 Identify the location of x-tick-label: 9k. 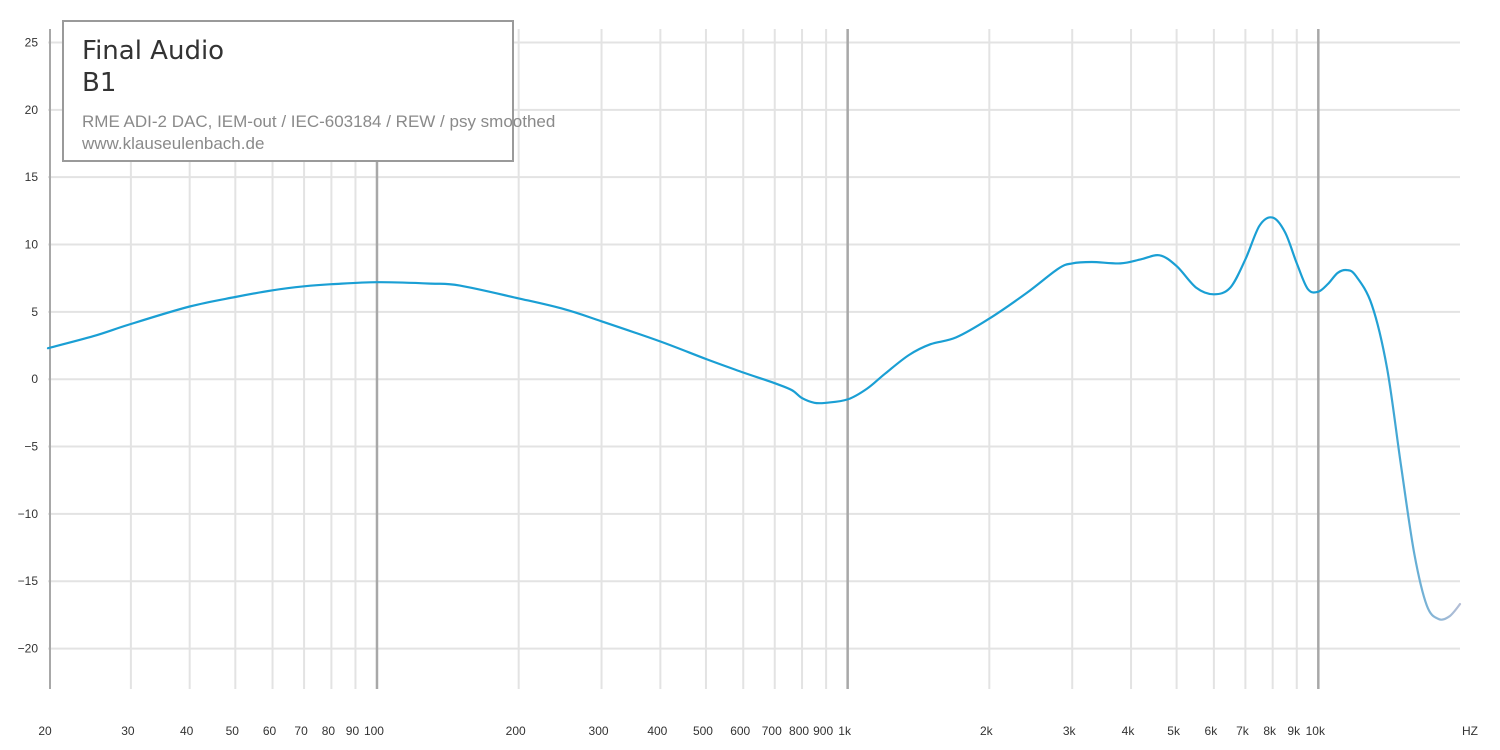
(1294, 731).